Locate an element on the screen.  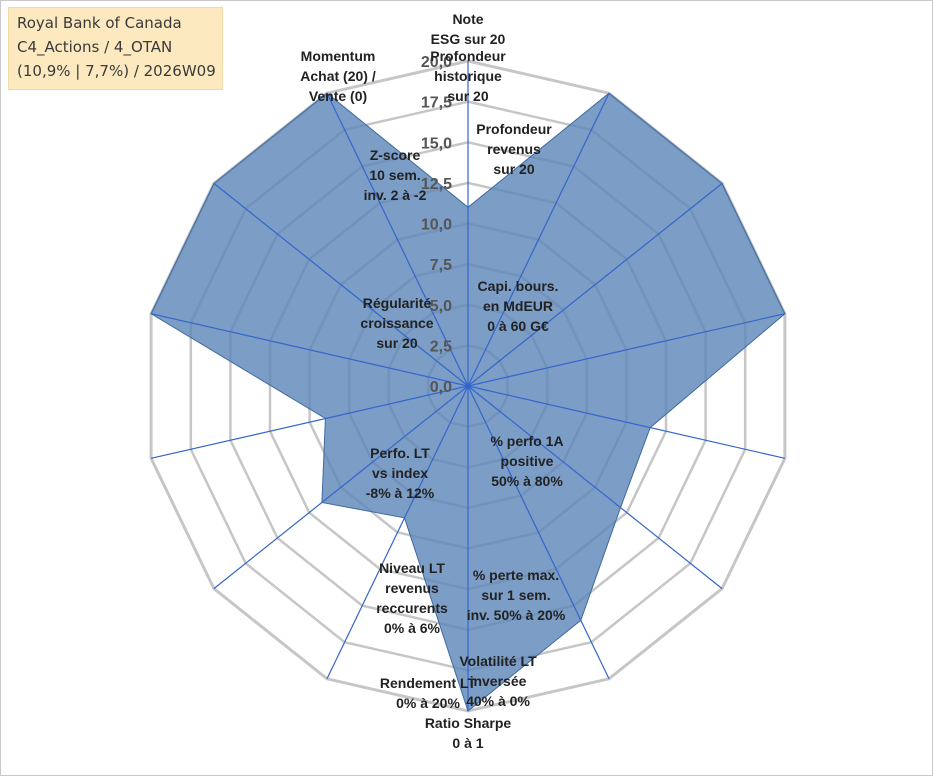
info-line-company: Royal Bank of Canada is located at coordinates (99, 23).